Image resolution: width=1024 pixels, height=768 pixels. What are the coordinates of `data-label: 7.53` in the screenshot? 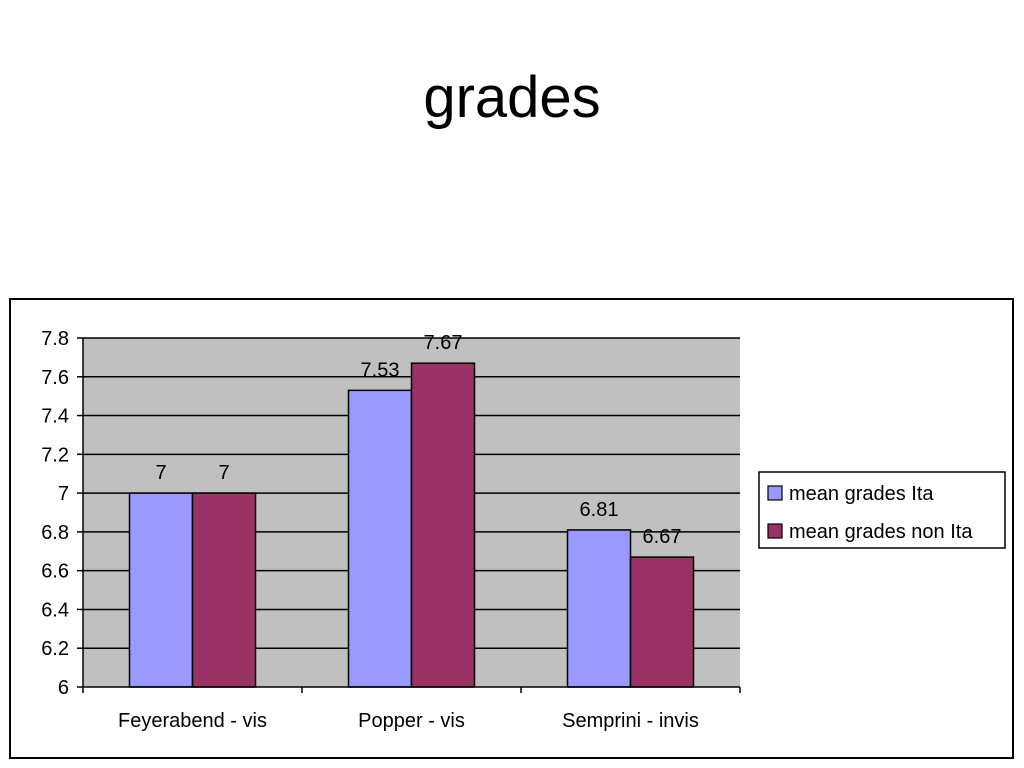 It's located at (380, 370).